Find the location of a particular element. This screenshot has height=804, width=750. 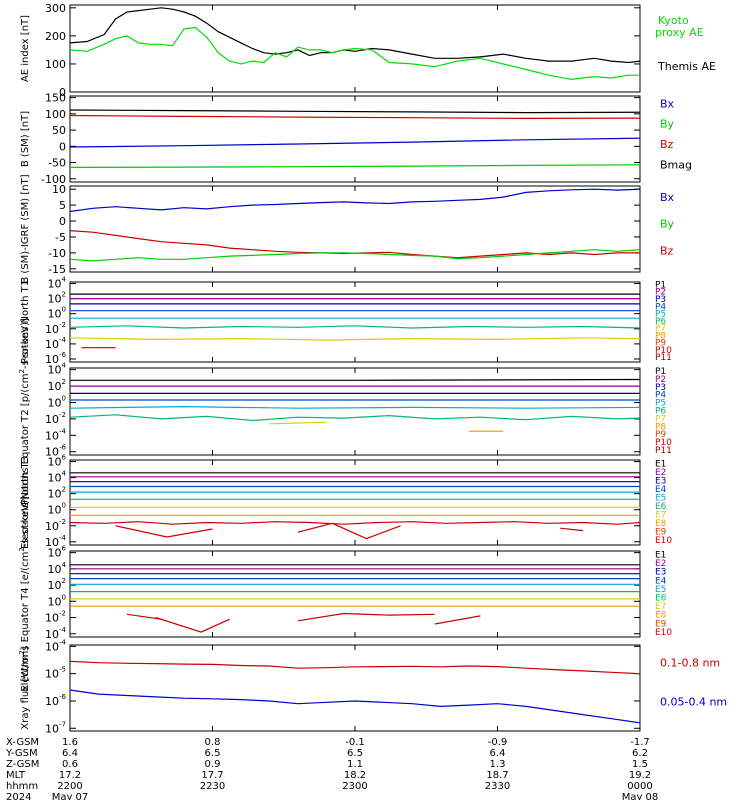

x-axis-value: 0.6 is located at coordinates (70, 764).